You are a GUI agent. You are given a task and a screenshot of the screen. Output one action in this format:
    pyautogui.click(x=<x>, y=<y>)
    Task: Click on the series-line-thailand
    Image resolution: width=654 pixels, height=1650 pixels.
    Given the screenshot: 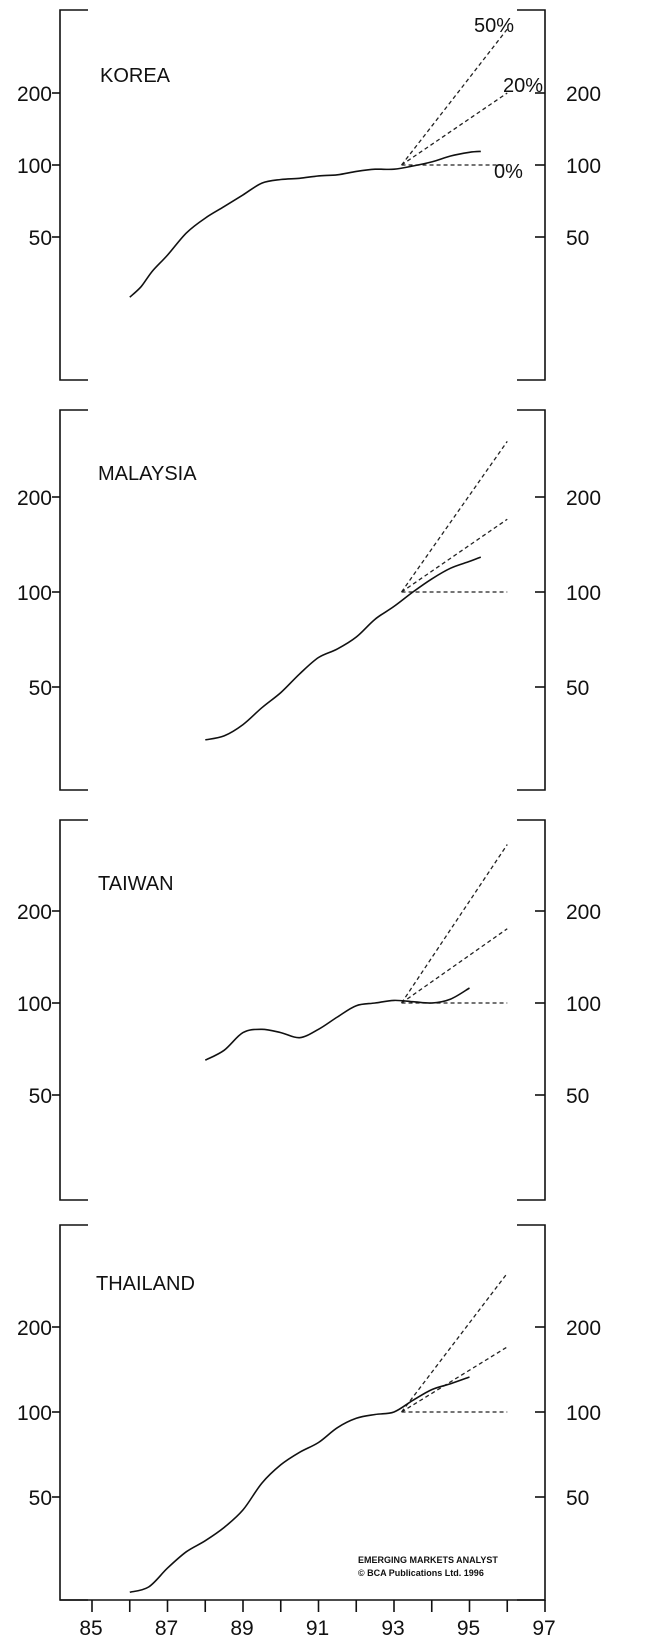 What is the action you would take?
    pyautogui.click(x=299, y=1484)
    